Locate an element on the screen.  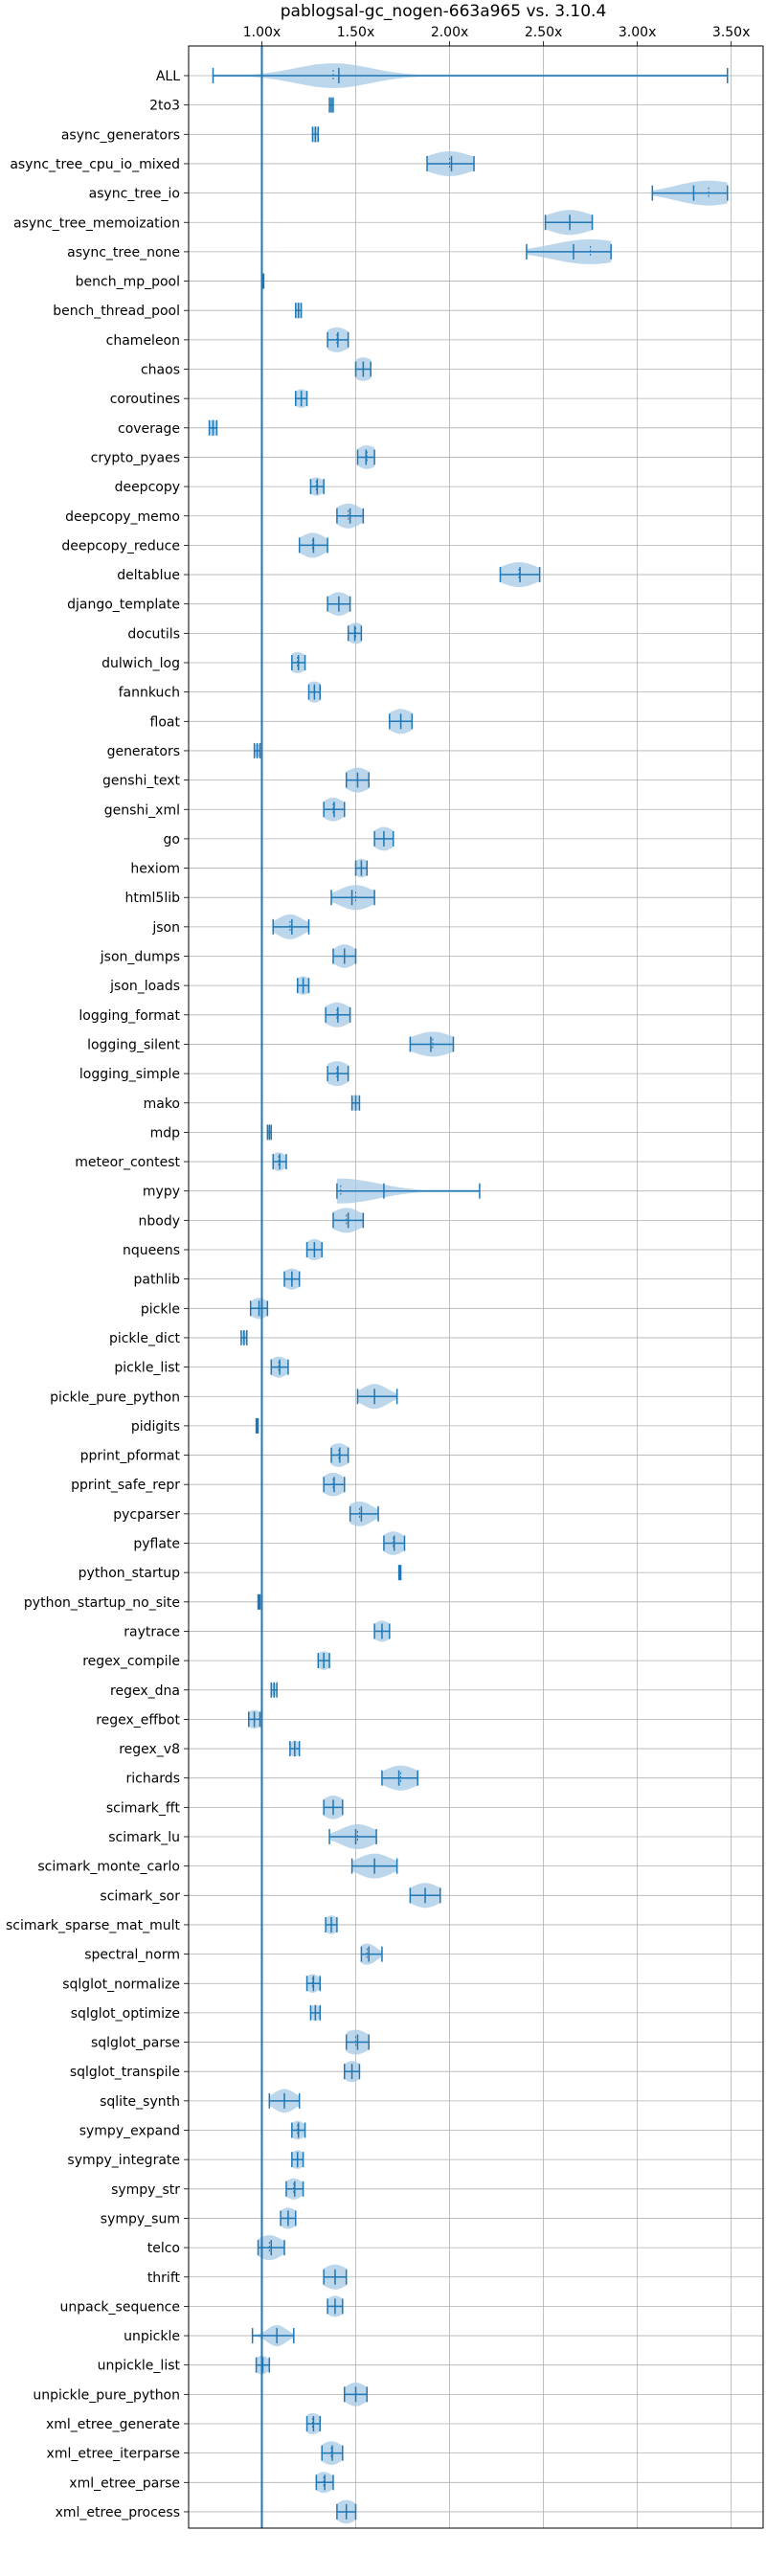
x-tick-label: 2.50x is located at coordinates (544, 32).